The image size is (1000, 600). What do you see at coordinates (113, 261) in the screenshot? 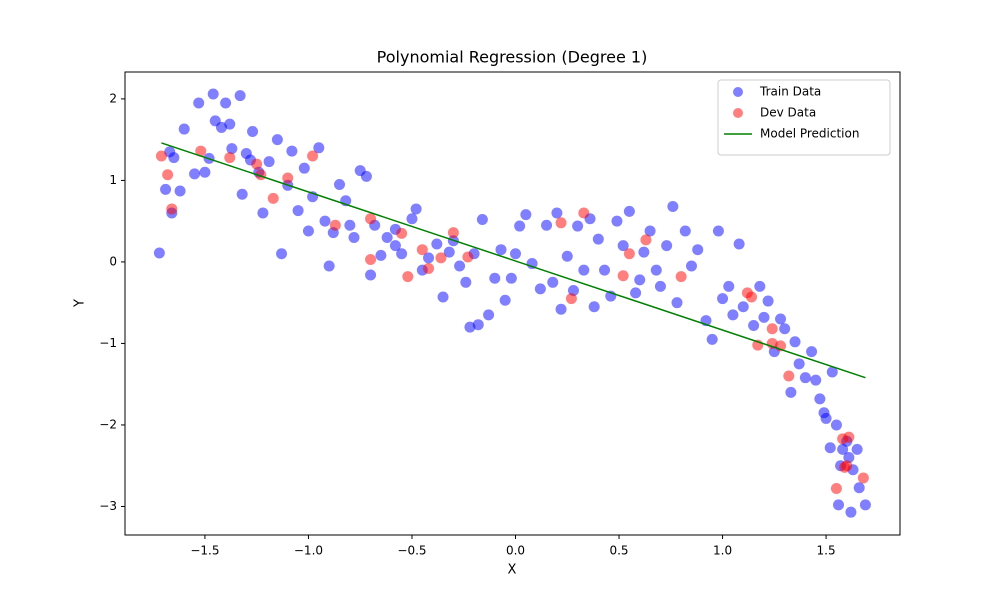
I see `y-tick-label: 0` at bounding box center [113, 261].